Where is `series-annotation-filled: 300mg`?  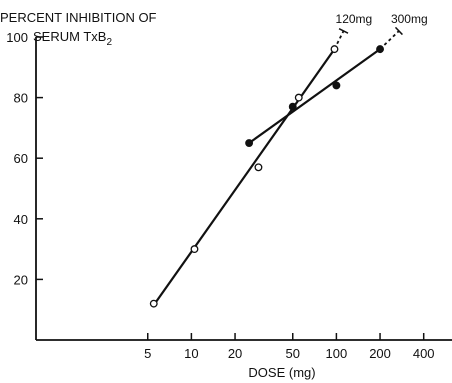
series-annotation-filled: 300mg is located at coordinates (409, 19).